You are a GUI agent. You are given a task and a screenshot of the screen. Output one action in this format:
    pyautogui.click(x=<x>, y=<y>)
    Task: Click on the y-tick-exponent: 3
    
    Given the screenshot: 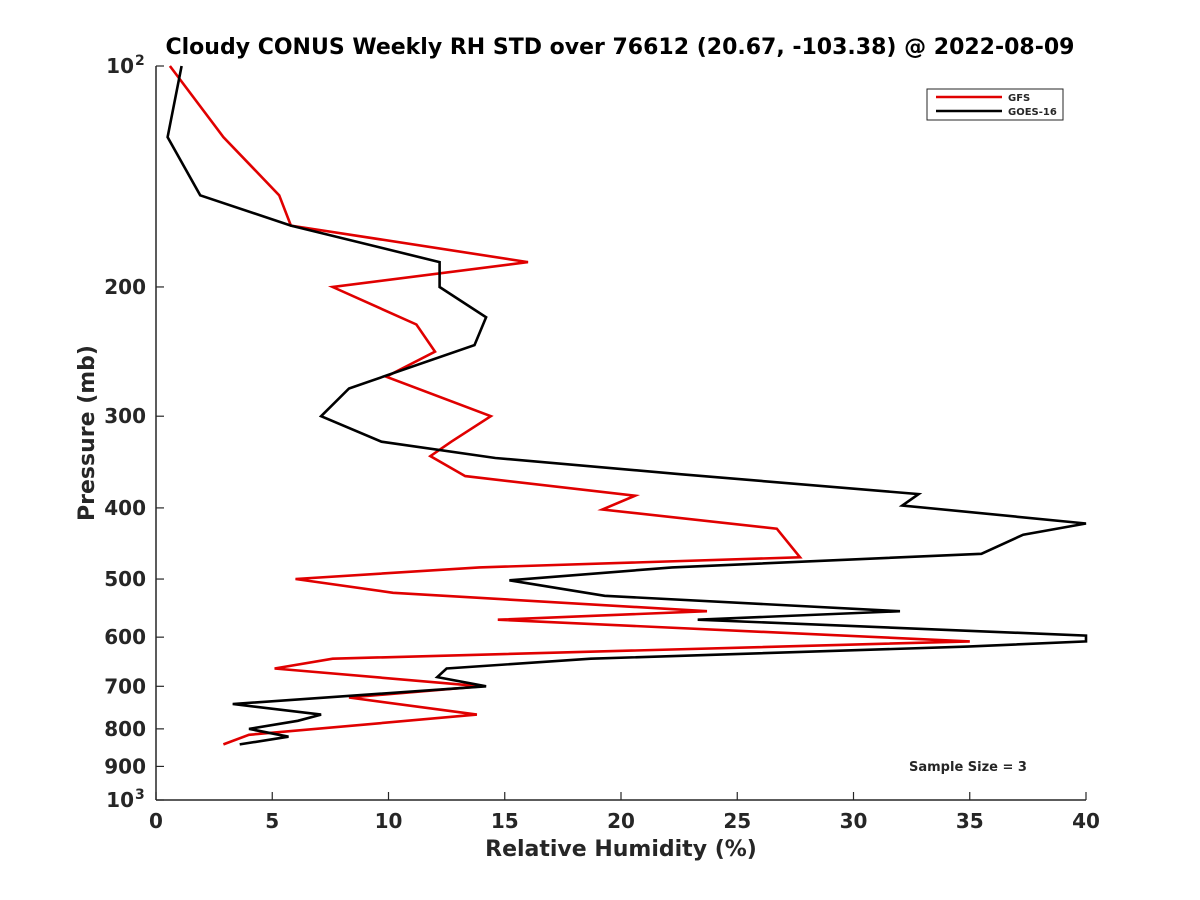 What is the action you would take?
    pyautogui.click(x=140, y=795)
    